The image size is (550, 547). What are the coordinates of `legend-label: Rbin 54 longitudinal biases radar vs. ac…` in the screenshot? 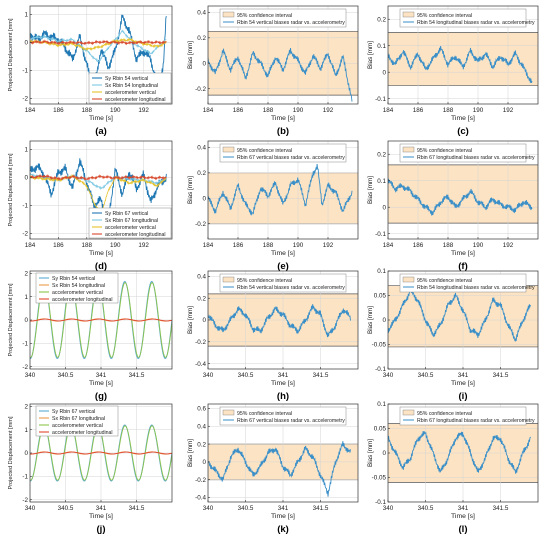 It's located at (476, 288).